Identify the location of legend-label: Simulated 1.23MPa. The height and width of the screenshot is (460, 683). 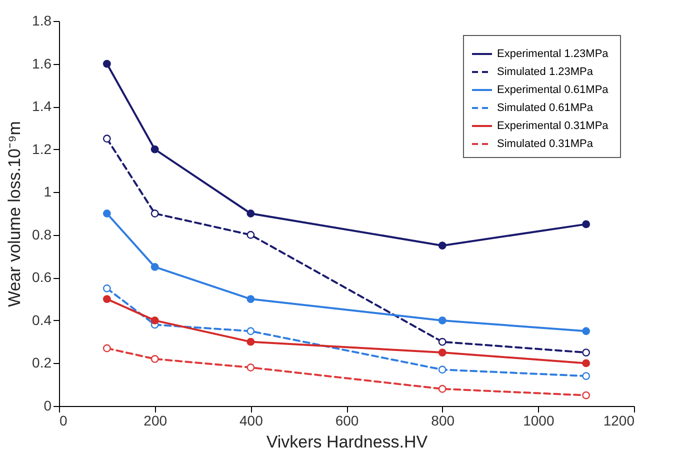
(545, 72).